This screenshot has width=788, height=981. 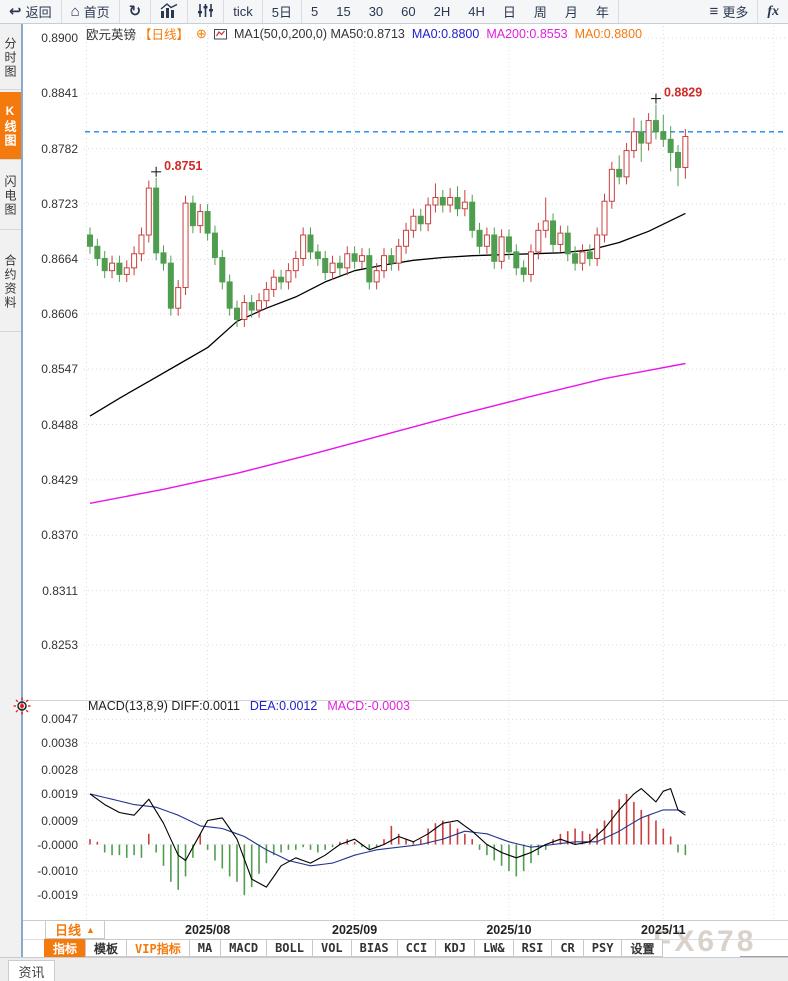 What do you see at coordinates (289, 948) in the screenshot?
I see `indicator-tab-BOLL: BOLL` at bounding box center [289, 948].